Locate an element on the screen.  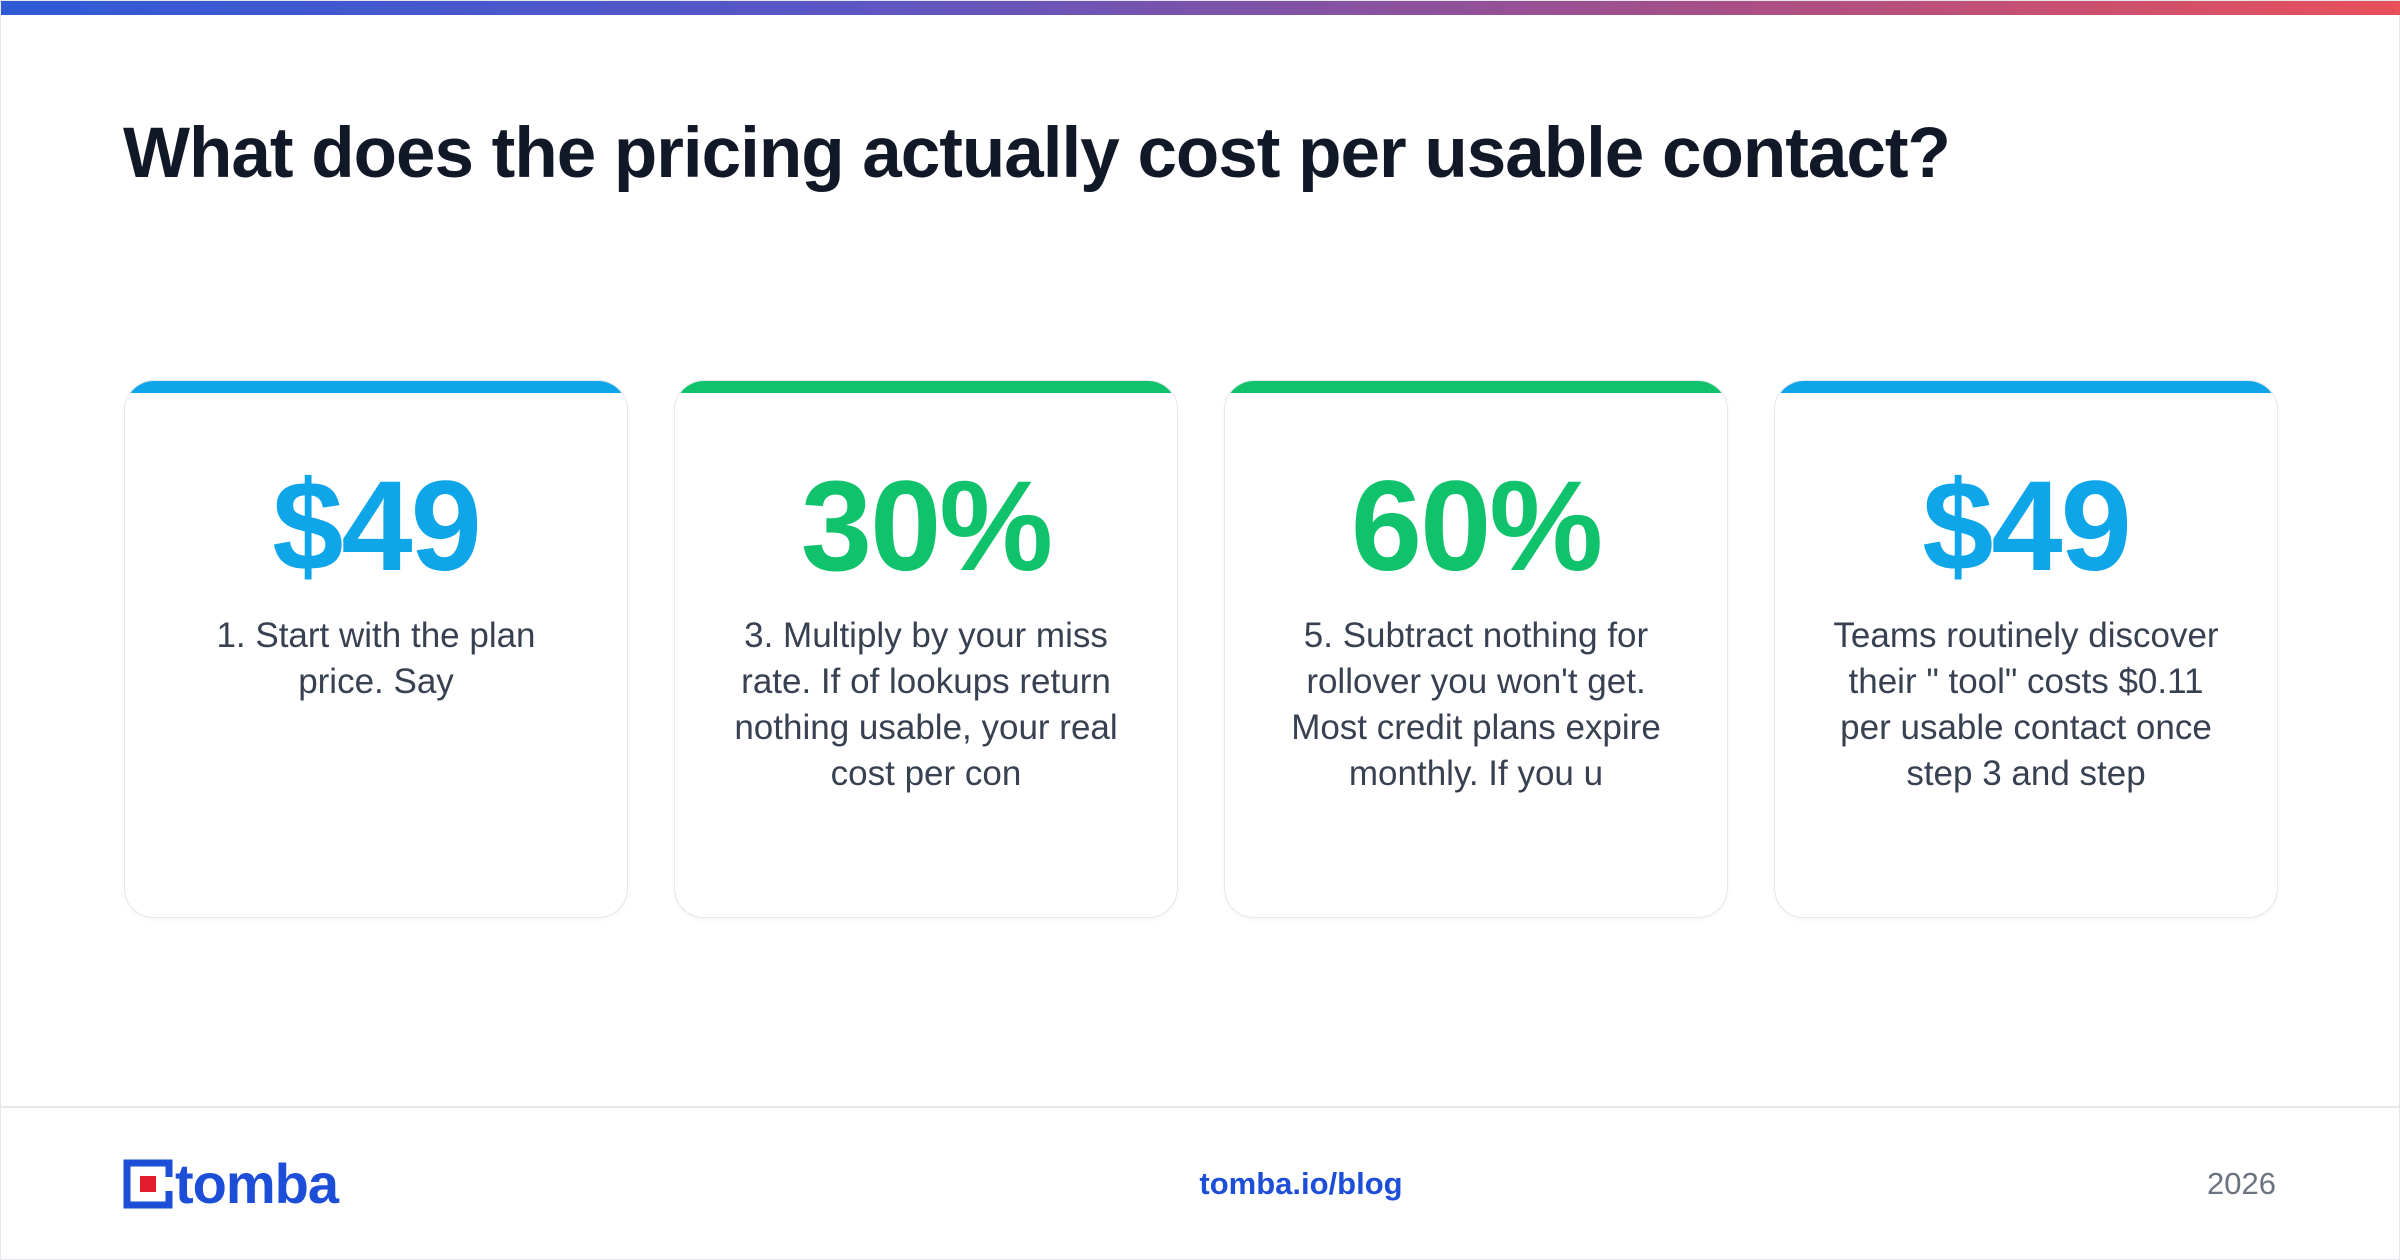
stat-card-plan-price: $49 1. Start with the plan price. Say is located at coordinates (376, 649).